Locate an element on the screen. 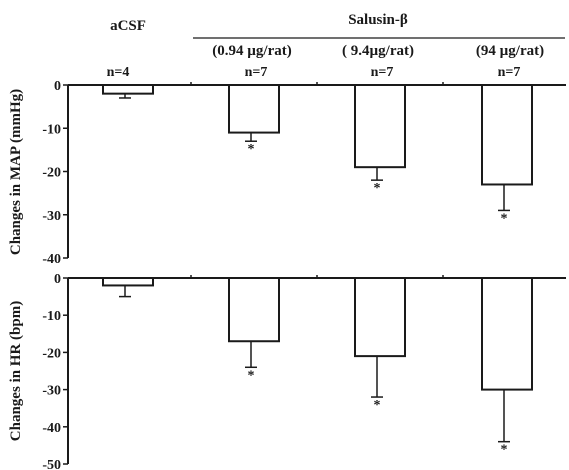  dose-label-2: ( 9.4µg/rat) is located at coordinates (378, 51).